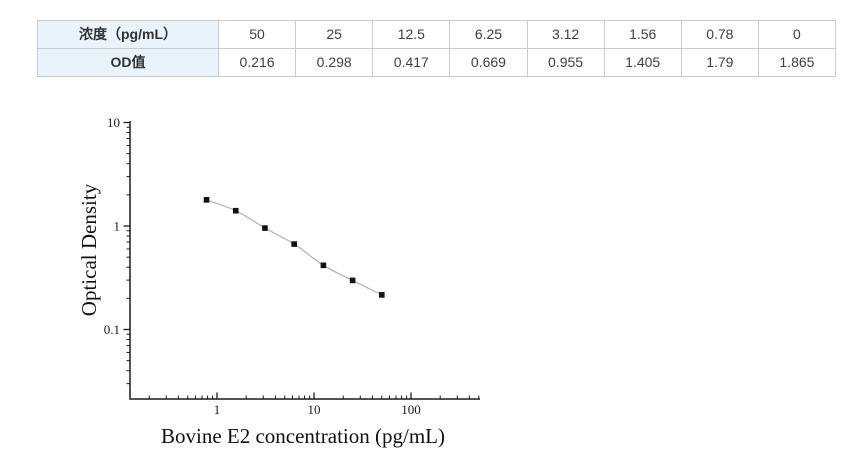  I want to click on table-cell: 1.865, so click(797, 62).